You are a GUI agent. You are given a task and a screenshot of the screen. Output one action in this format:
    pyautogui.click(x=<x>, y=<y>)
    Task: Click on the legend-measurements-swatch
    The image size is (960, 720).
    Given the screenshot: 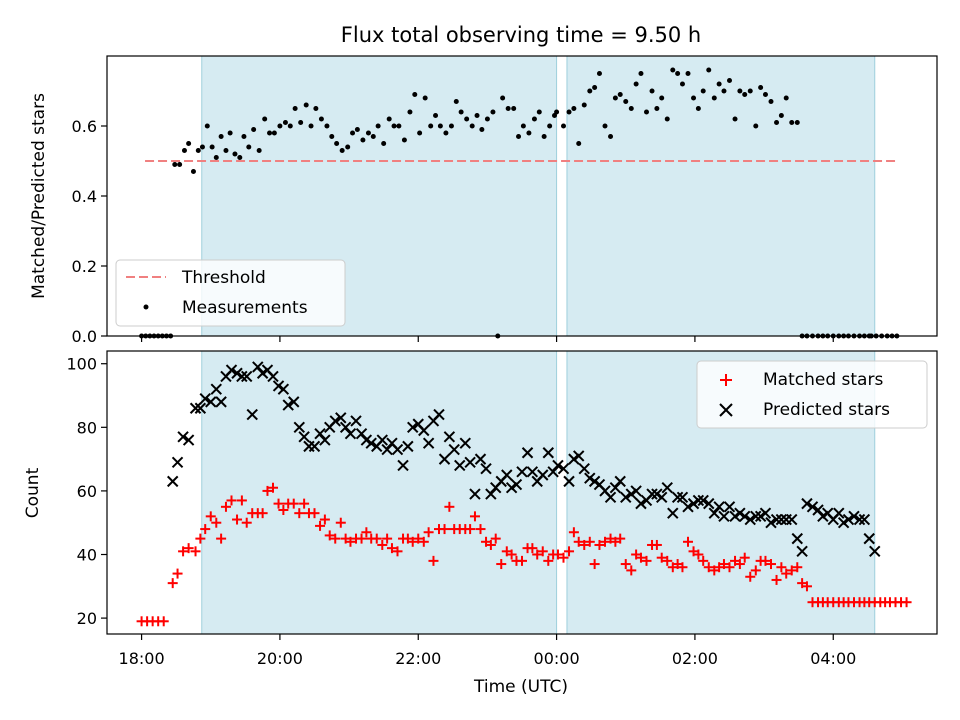 What is the action you would take?
    pyautogui.click(x=146, y=307)
    